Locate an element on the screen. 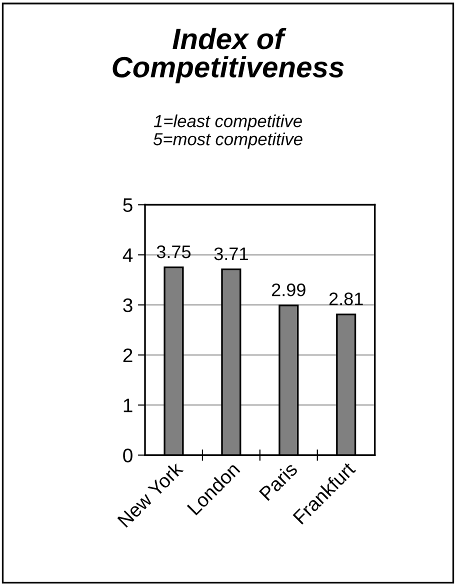  y-tick-label: 5 is located at coordinates (127, 205).